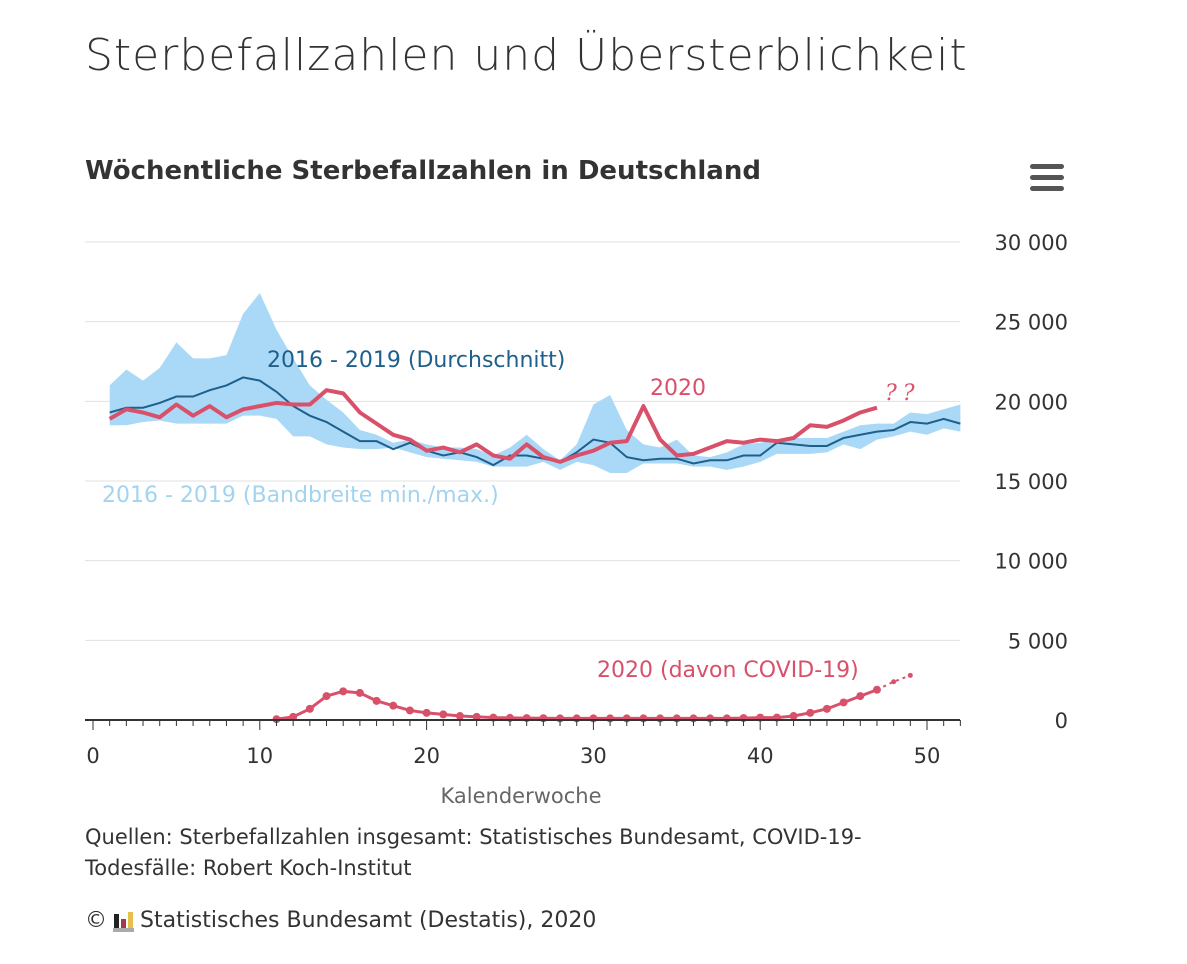 This screenshot has width=1187, height=964. What do you see at coordinates (678, 388) in the screenshot?
I see `2020-annotation: 2020` at bounding box center [678, 388].